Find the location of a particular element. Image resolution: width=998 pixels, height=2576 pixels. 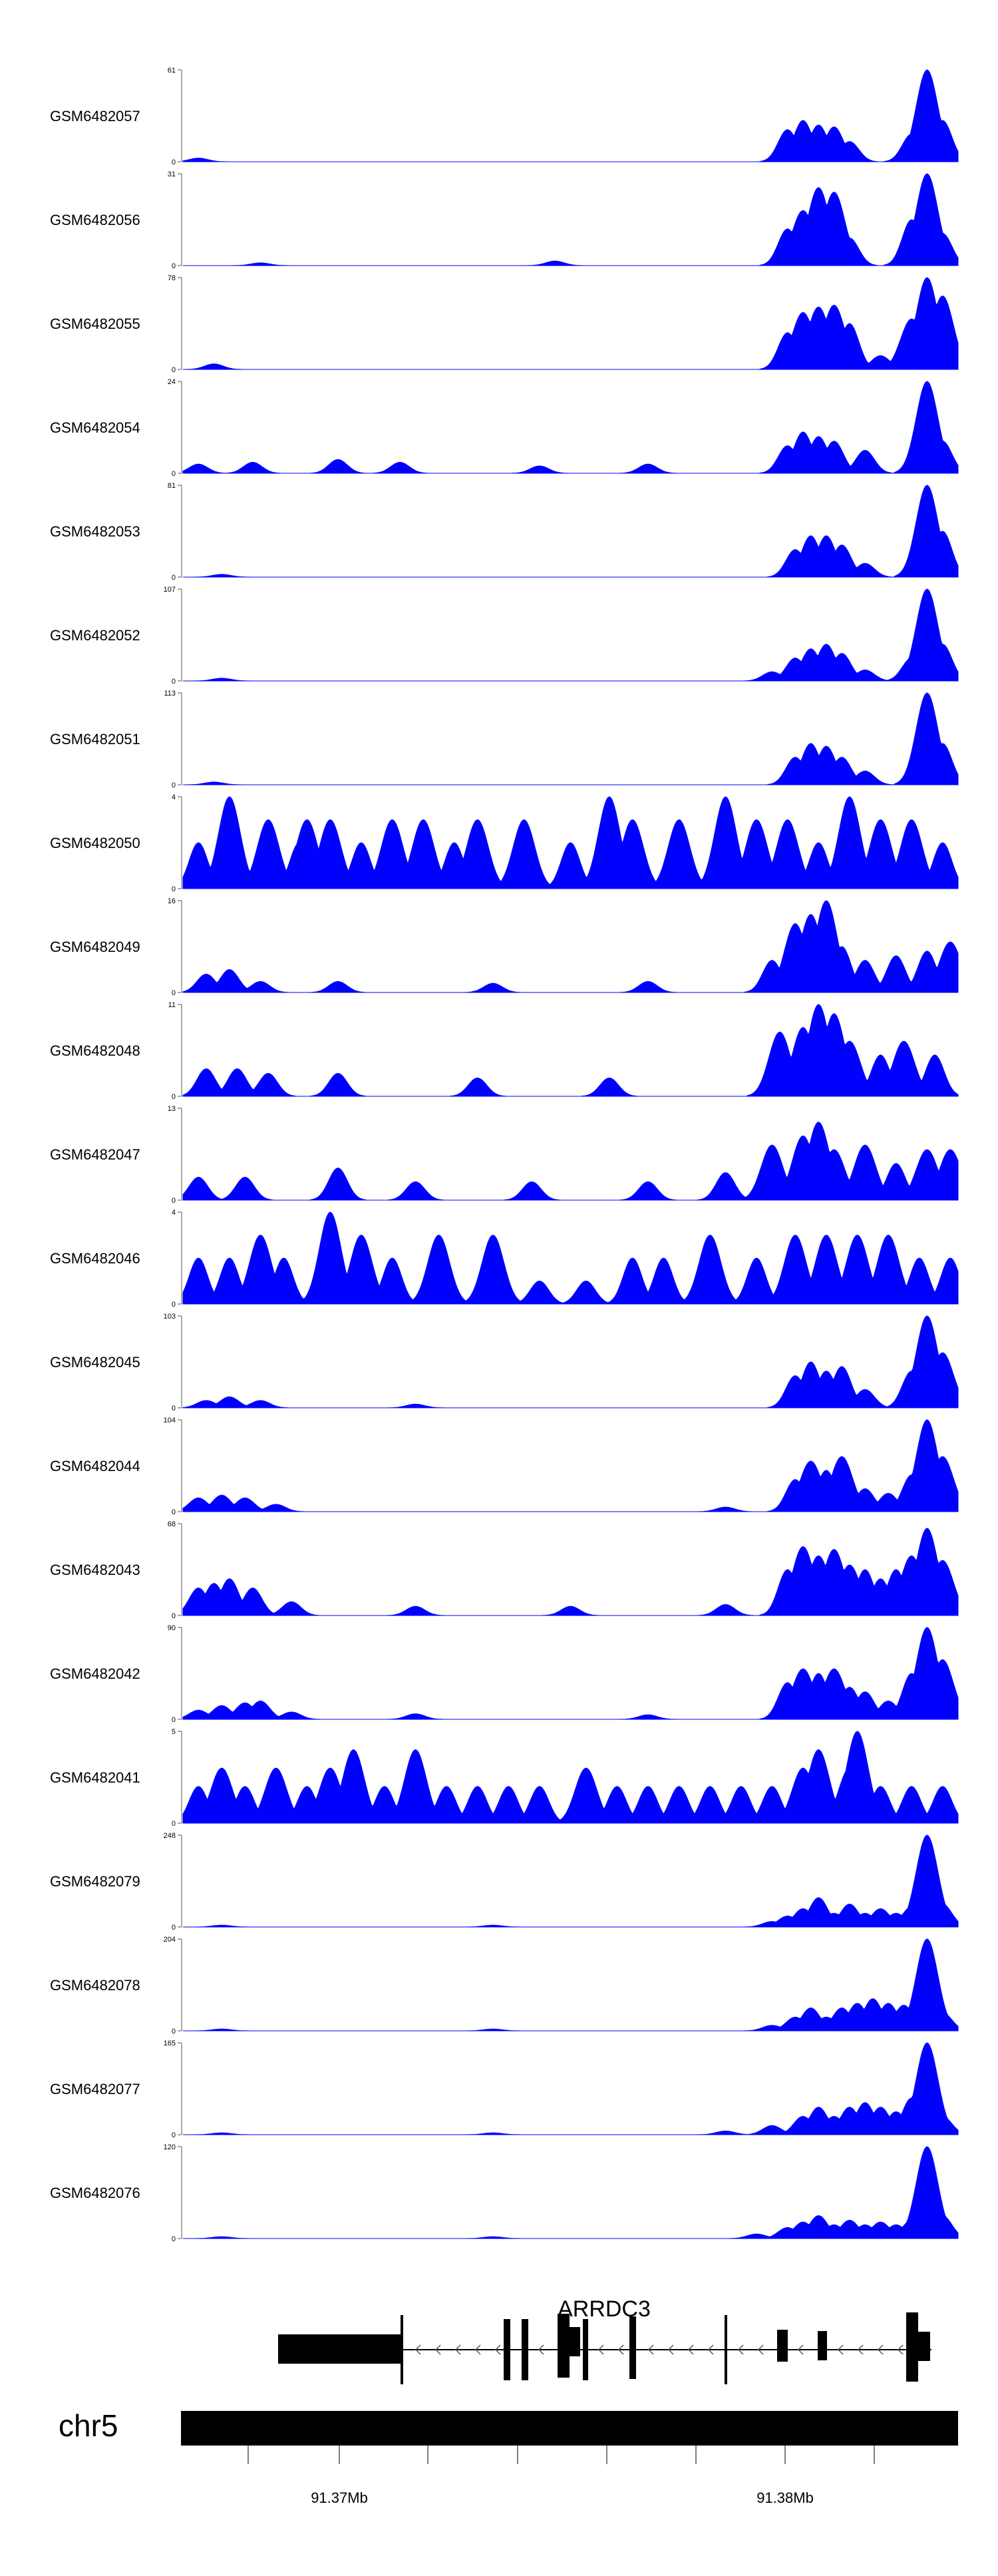

y-max-label: 113 is located at coordinates (170, 694).